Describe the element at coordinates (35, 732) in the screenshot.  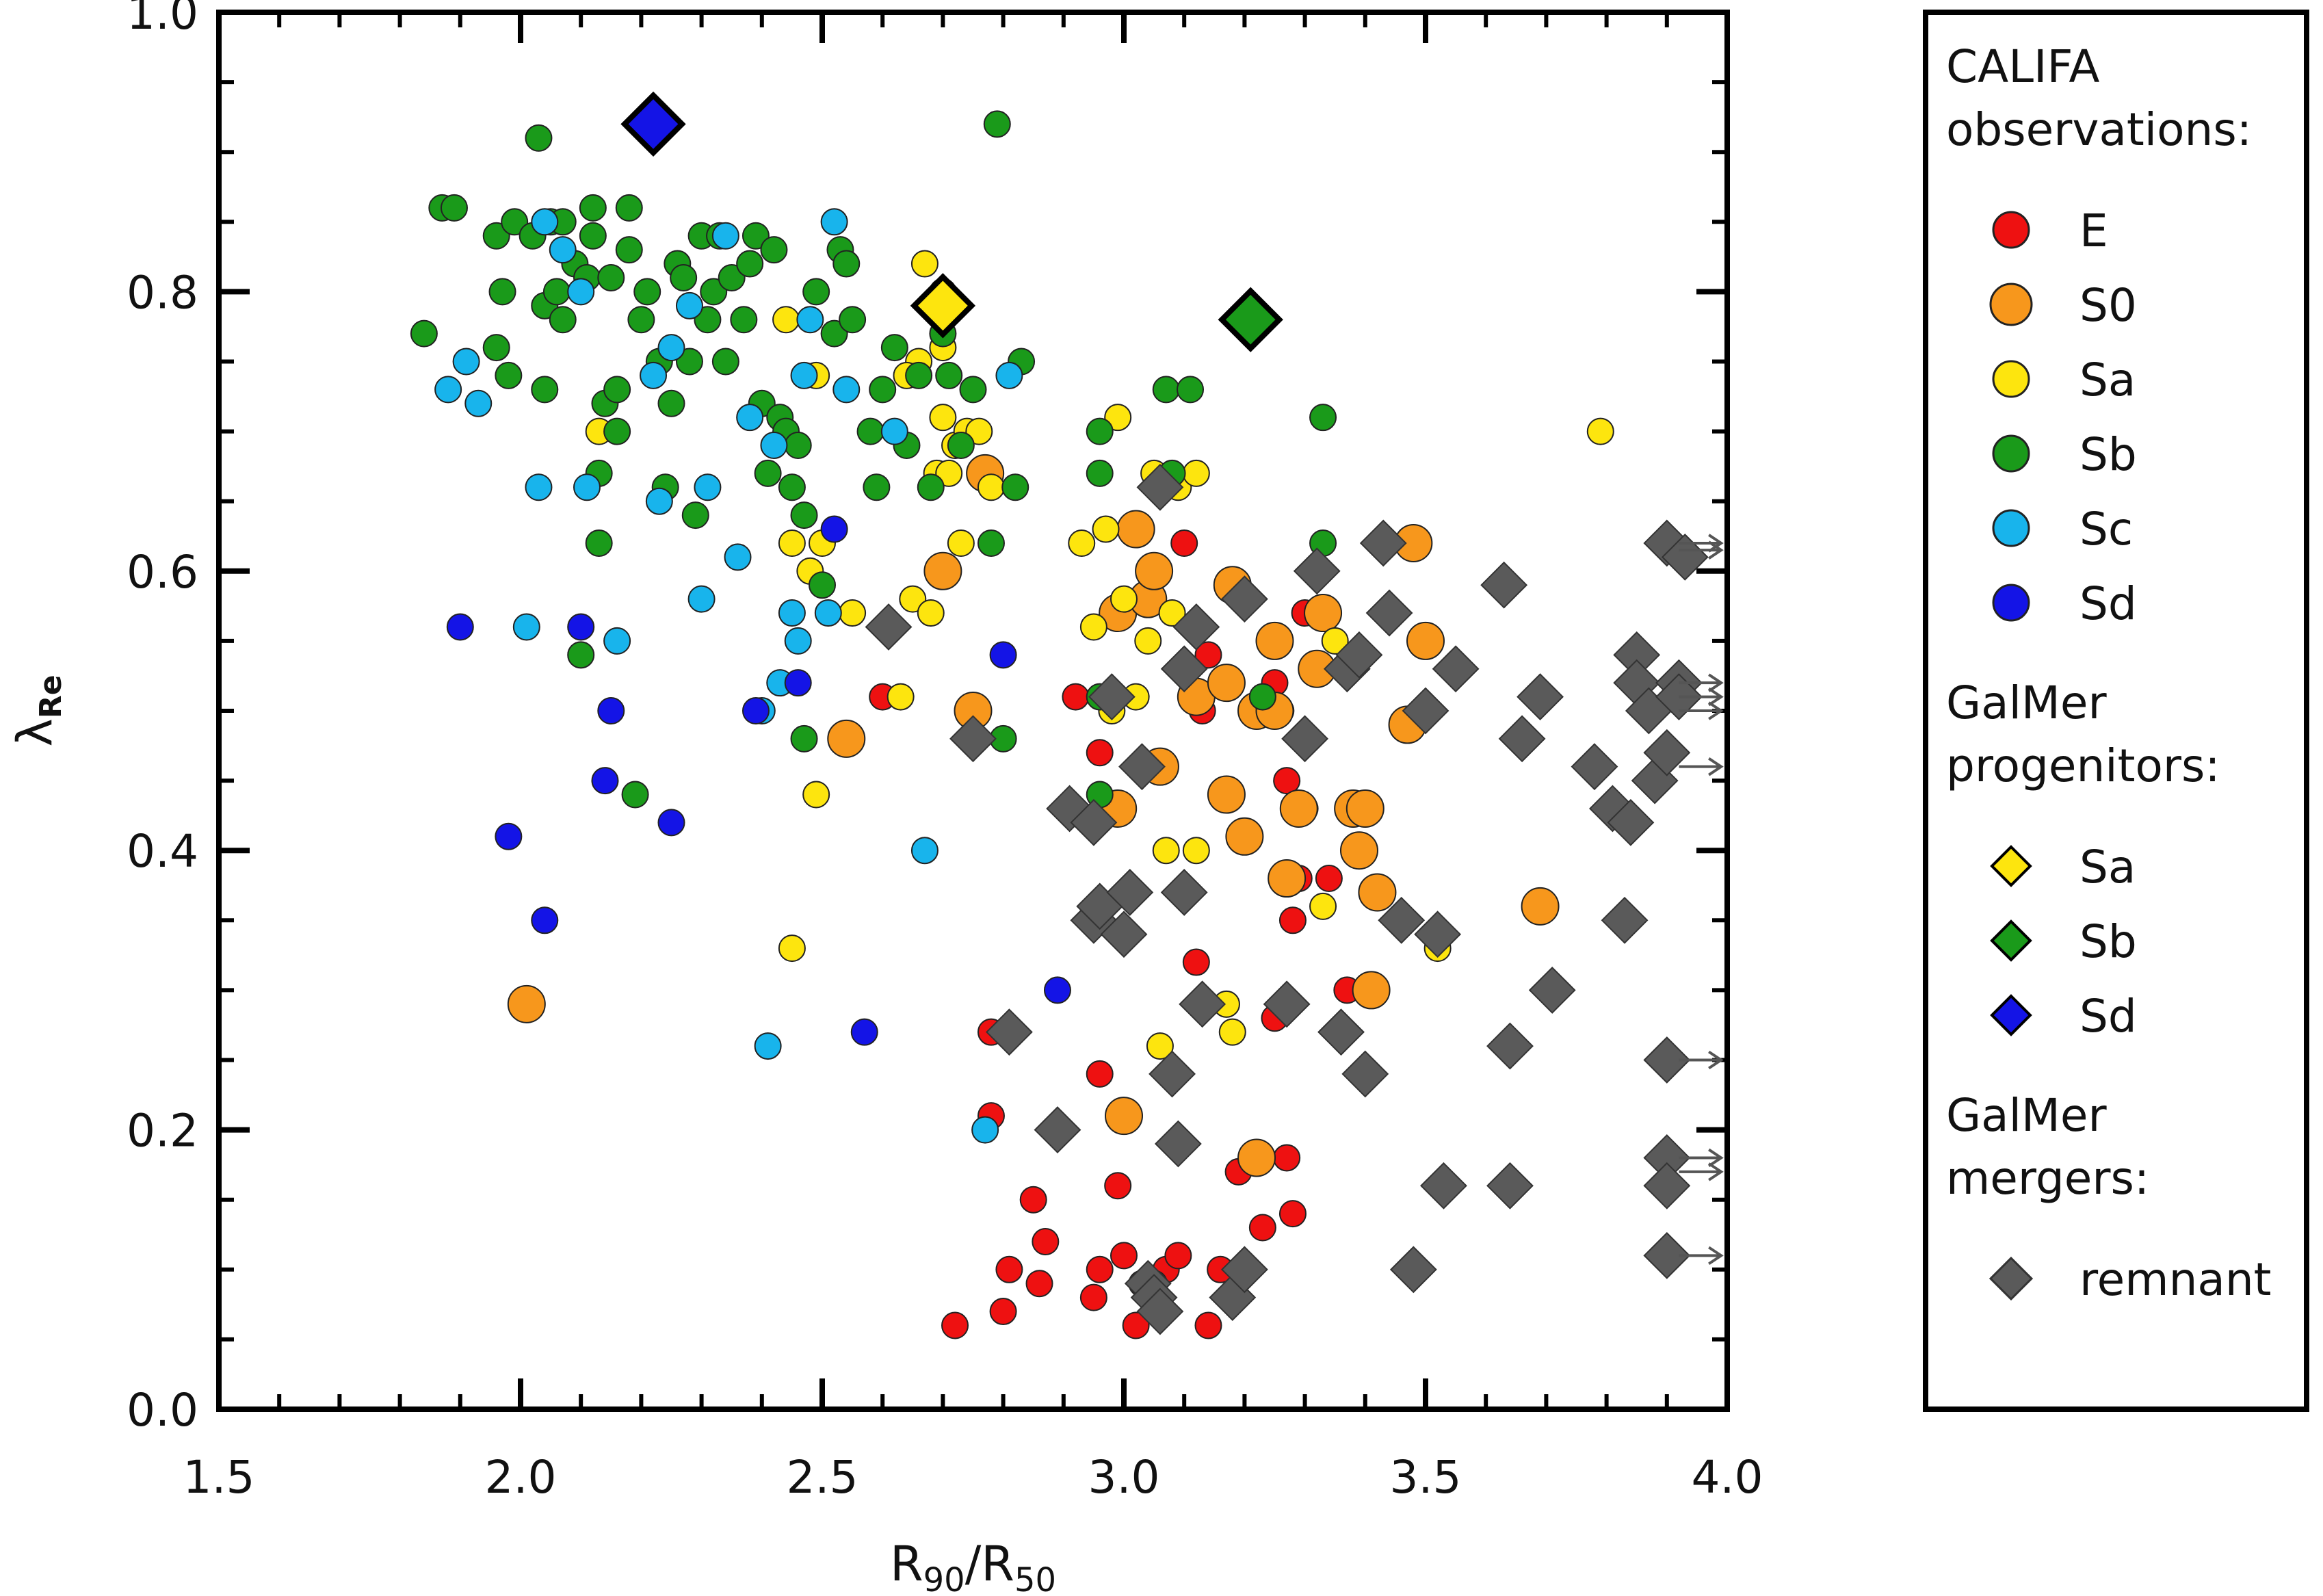
I see `y-axis-label-base: λ` at that location.